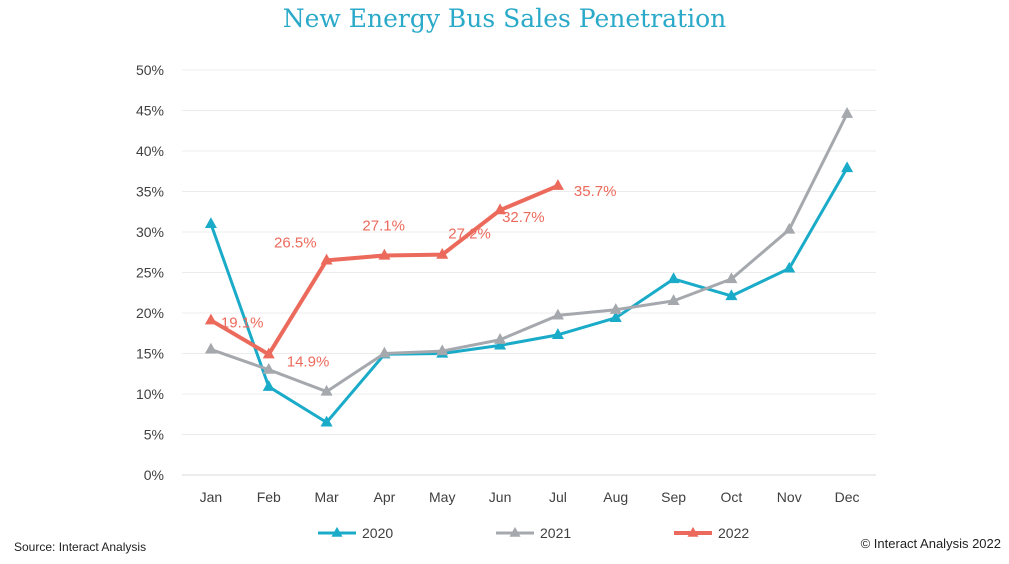 The height and width of the screenshot is (564, 1009). Describe the element at coordinates (789, 497) in the screenshot. I see `x-tick-label: Nov` at that location.